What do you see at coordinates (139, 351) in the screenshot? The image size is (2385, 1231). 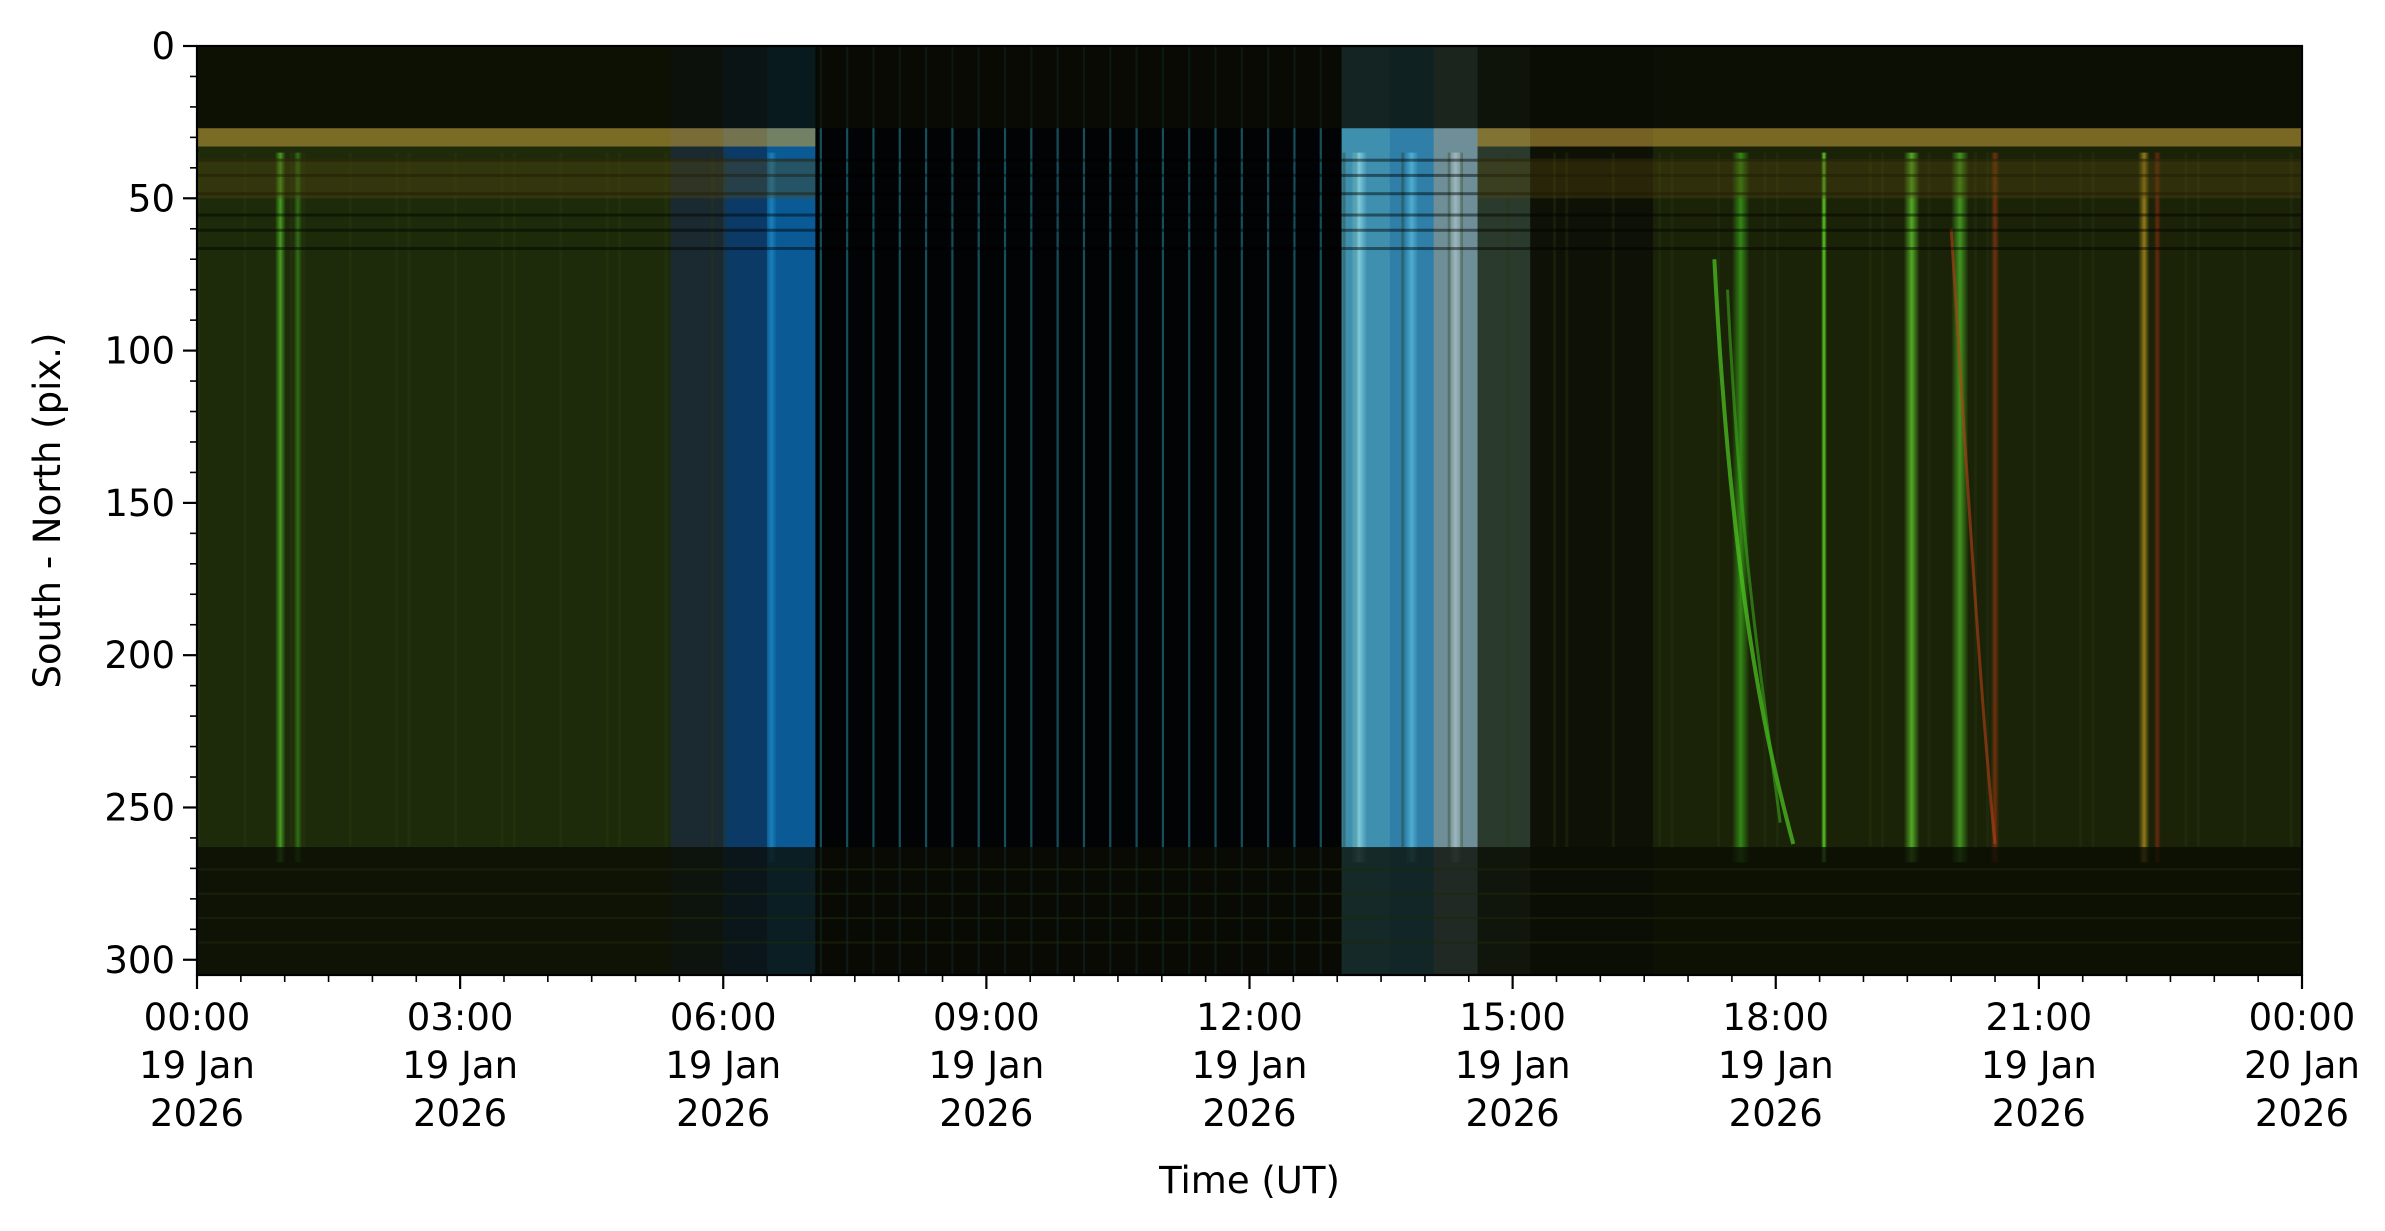 I see `y-tick-label: 100` at bounding box center [139, 351].